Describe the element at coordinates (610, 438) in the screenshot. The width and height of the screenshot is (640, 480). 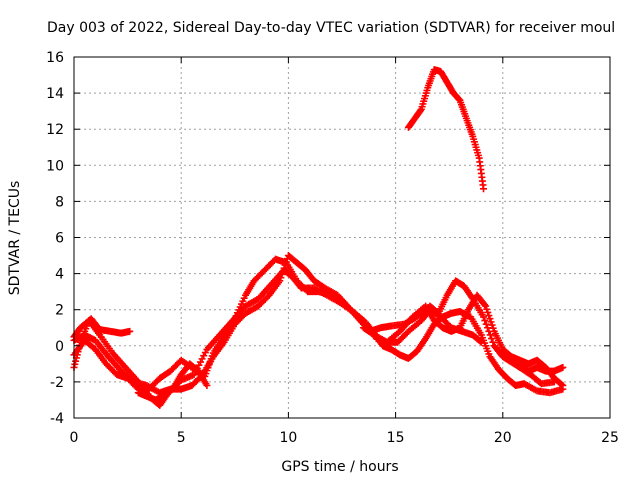
I see `x-tick-label: 25` at that location.